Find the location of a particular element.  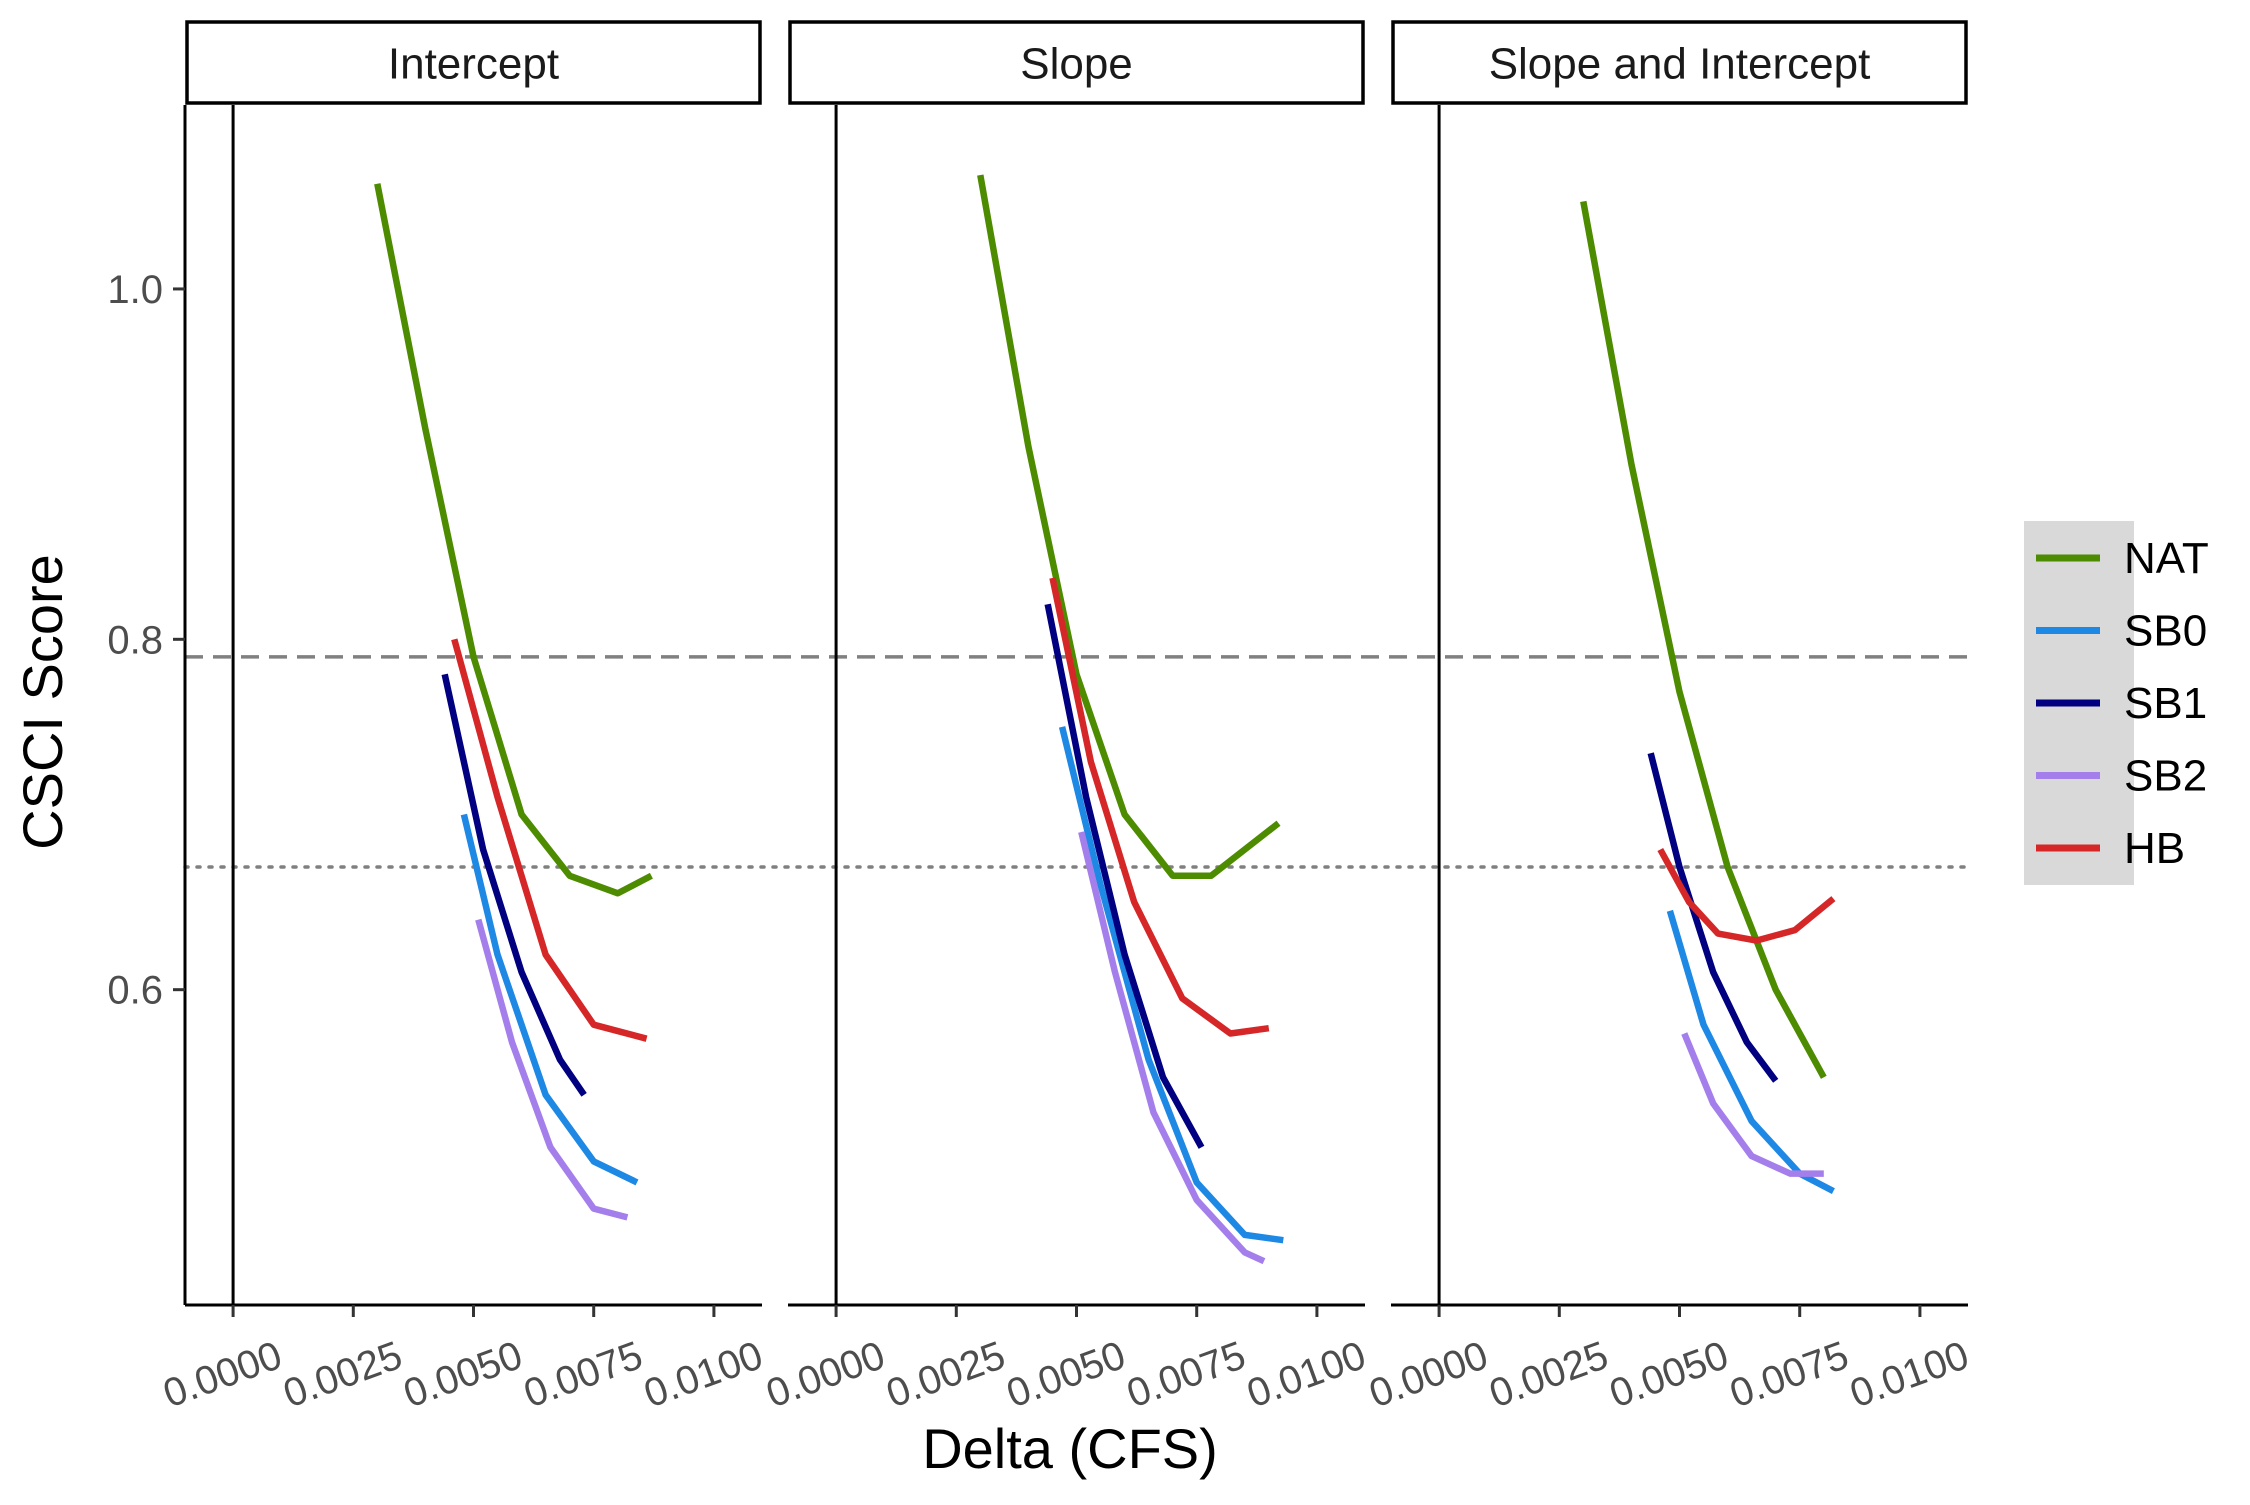

y-axis-ticks: 0.6 0.8 1.0 is located at coordinates (146, 640).